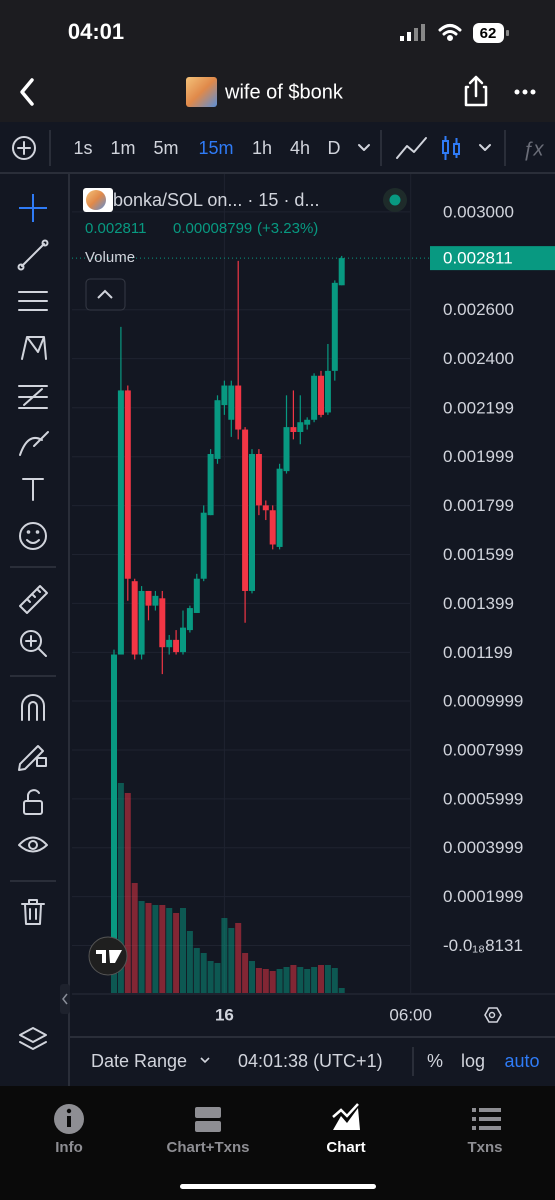 The width and height of the screenshot is (555, 1200). What do you see at coordinates (33, 643) in the screenshot?
I see `zoom-tool` at bounding box center [33, 643].